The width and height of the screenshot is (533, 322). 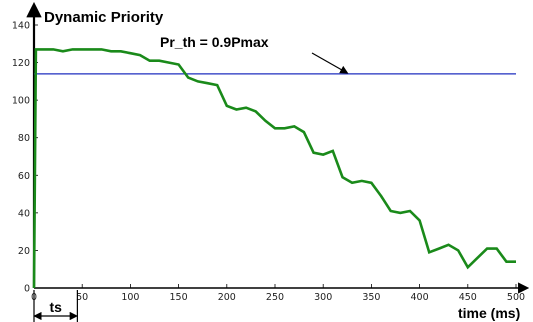 I want to click on ts-annotation: ts, so click(x=56, y=306).